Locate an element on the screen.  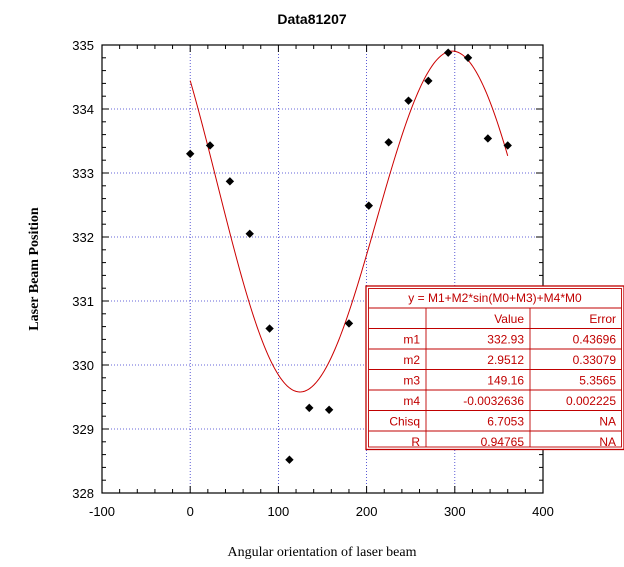
fit-table-value: -0.0032636 is located at coordinates (493, 401).